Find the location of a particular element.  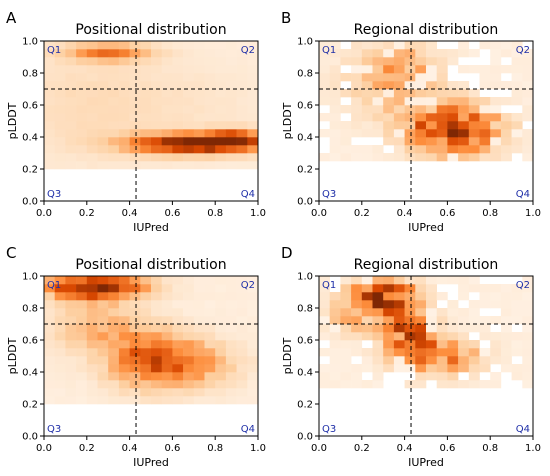

y-tick-label: 0.2 is located at coordinates (30, 170).